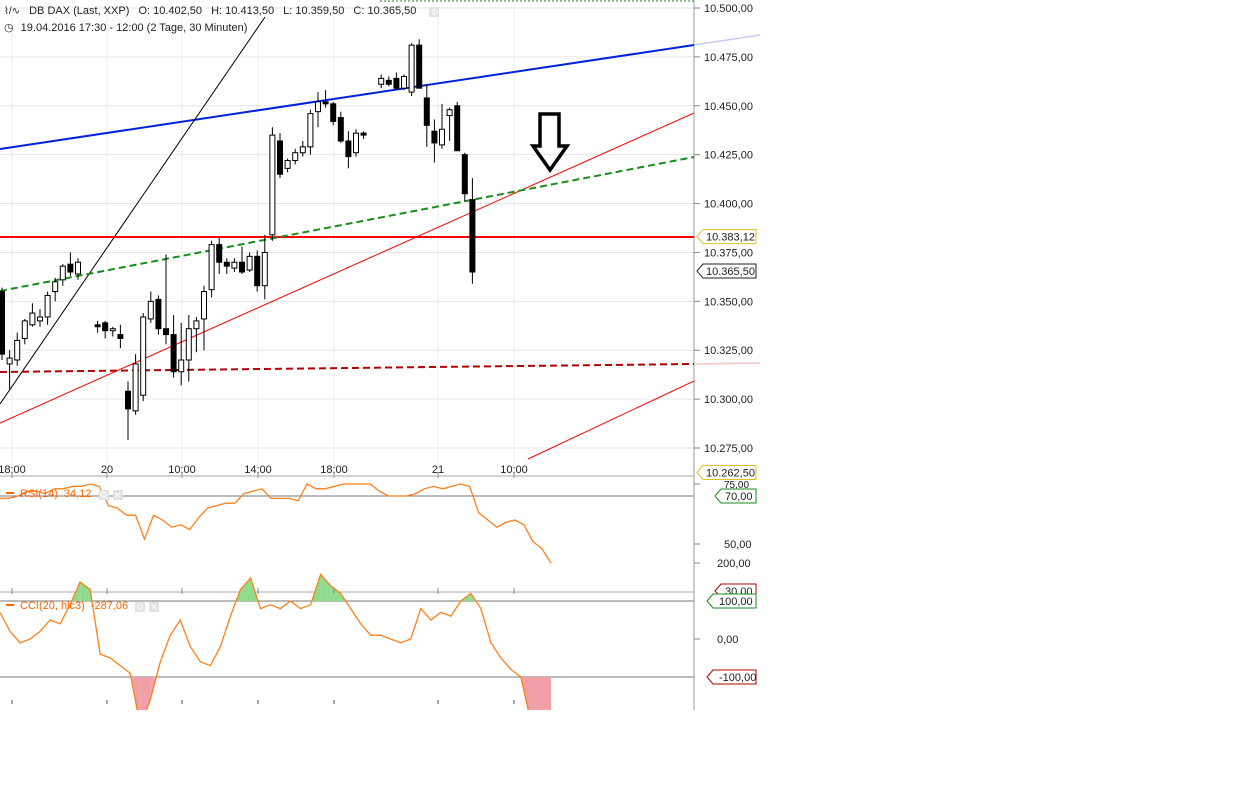  I want to click on chart-type-icon: ⌇/∿, so click(12, 11).